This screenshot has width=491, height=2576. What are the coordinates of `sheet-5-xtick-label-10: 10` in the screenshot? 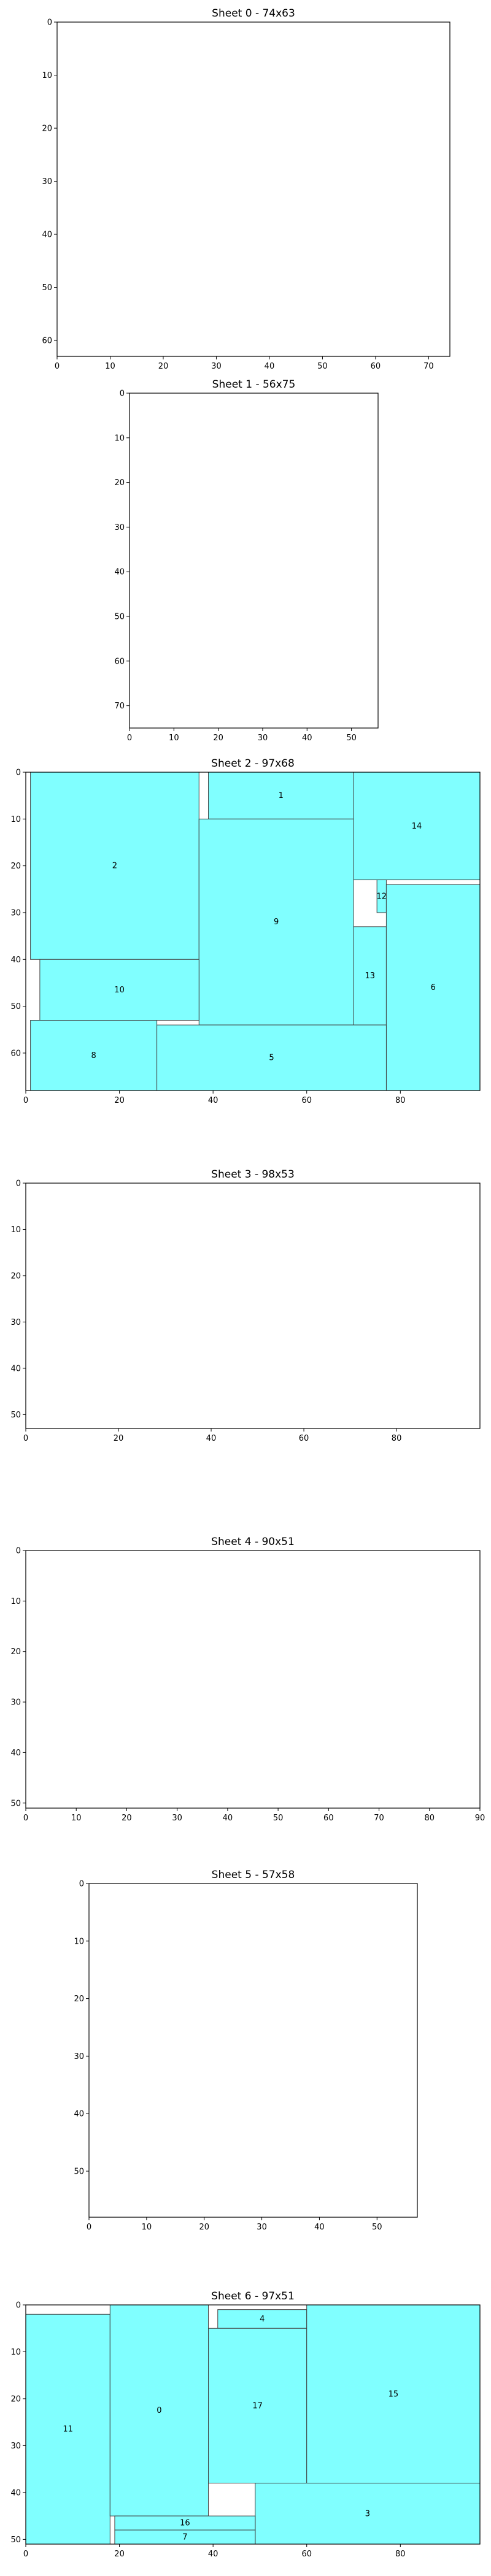 It's located at (147, 2227).